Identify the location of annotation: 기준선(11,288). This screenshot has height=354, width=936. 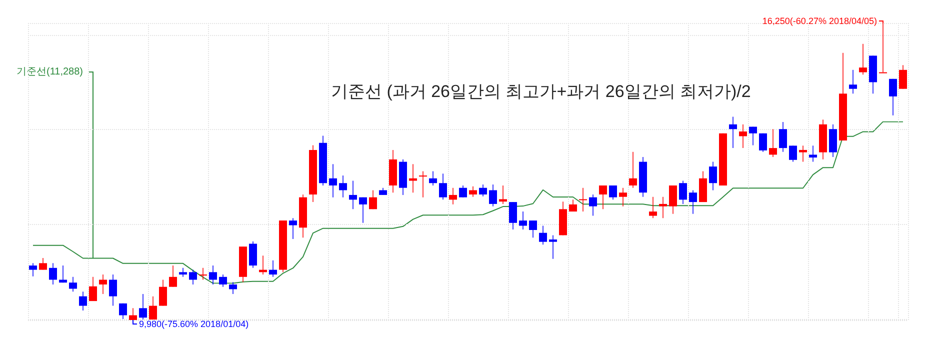
(50, 72).